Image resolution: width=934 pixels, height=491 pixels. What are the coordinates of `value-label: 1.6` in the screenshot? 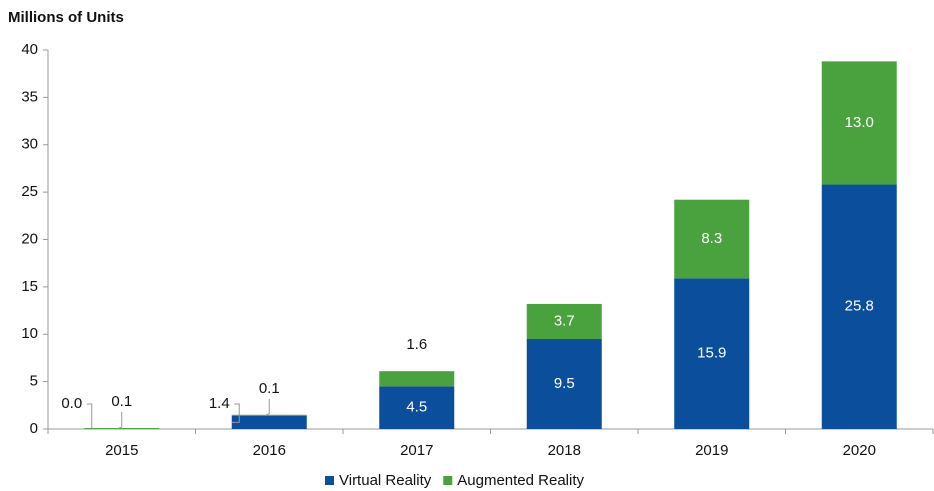 It's located at (416, 344).